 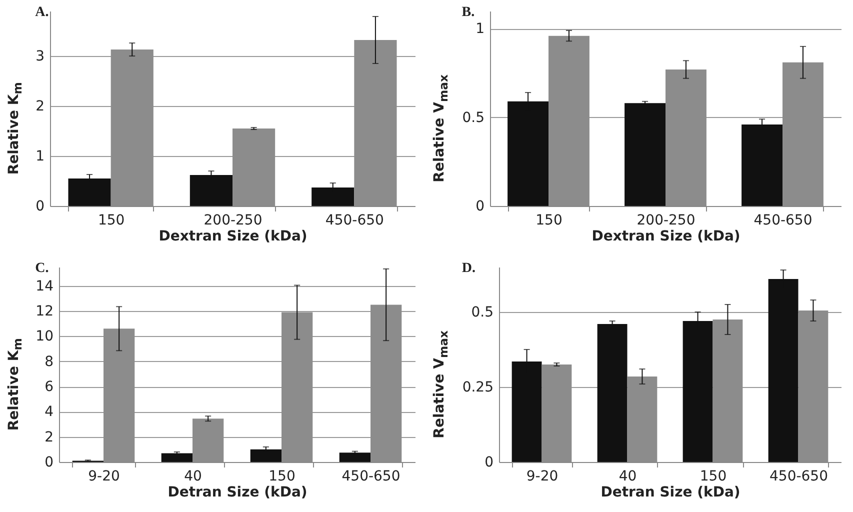 I want to click on chart-title: D., so click(x=469, y=268).